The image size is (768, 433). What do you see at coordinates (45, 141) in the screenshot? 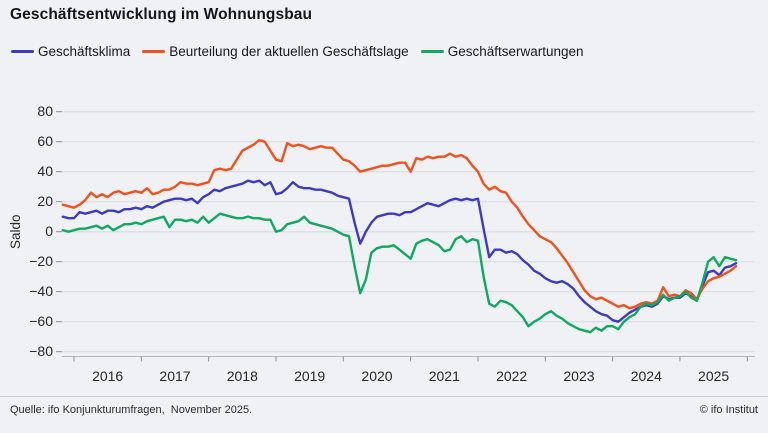
I see `svg-text: 60` at bounding box center [45, 141].